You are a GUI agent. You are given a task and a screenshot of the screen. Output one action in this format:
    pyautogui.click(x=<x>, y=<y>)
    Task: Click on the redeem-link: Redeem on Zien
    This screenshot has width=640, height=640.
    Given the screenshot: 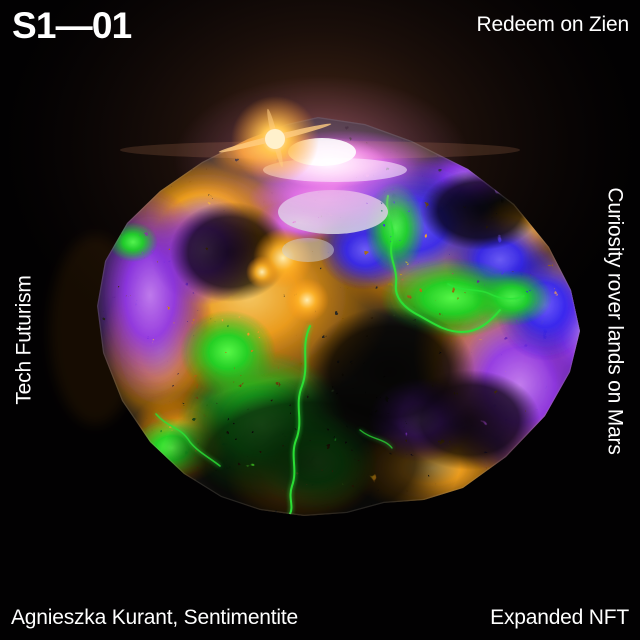 What is the action you would take?
    pyautogui.click(x=553, y=24)
    